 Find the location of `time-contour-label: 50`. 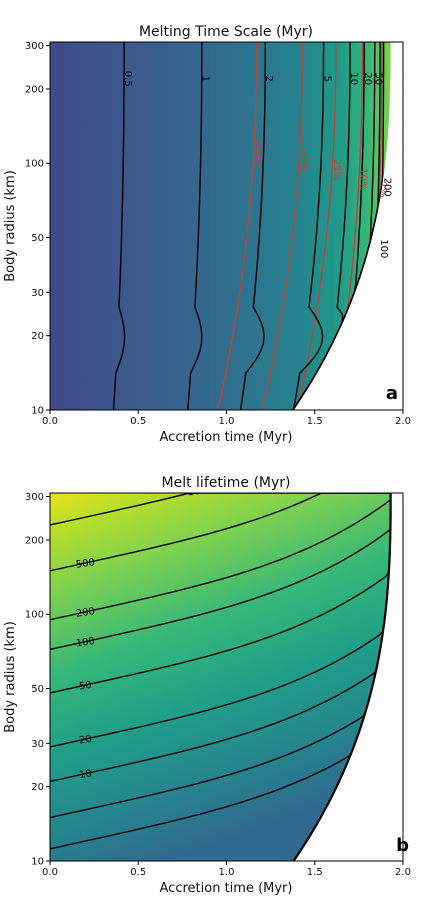

time-contour-label: 50 is located at coordinates (378, 78).